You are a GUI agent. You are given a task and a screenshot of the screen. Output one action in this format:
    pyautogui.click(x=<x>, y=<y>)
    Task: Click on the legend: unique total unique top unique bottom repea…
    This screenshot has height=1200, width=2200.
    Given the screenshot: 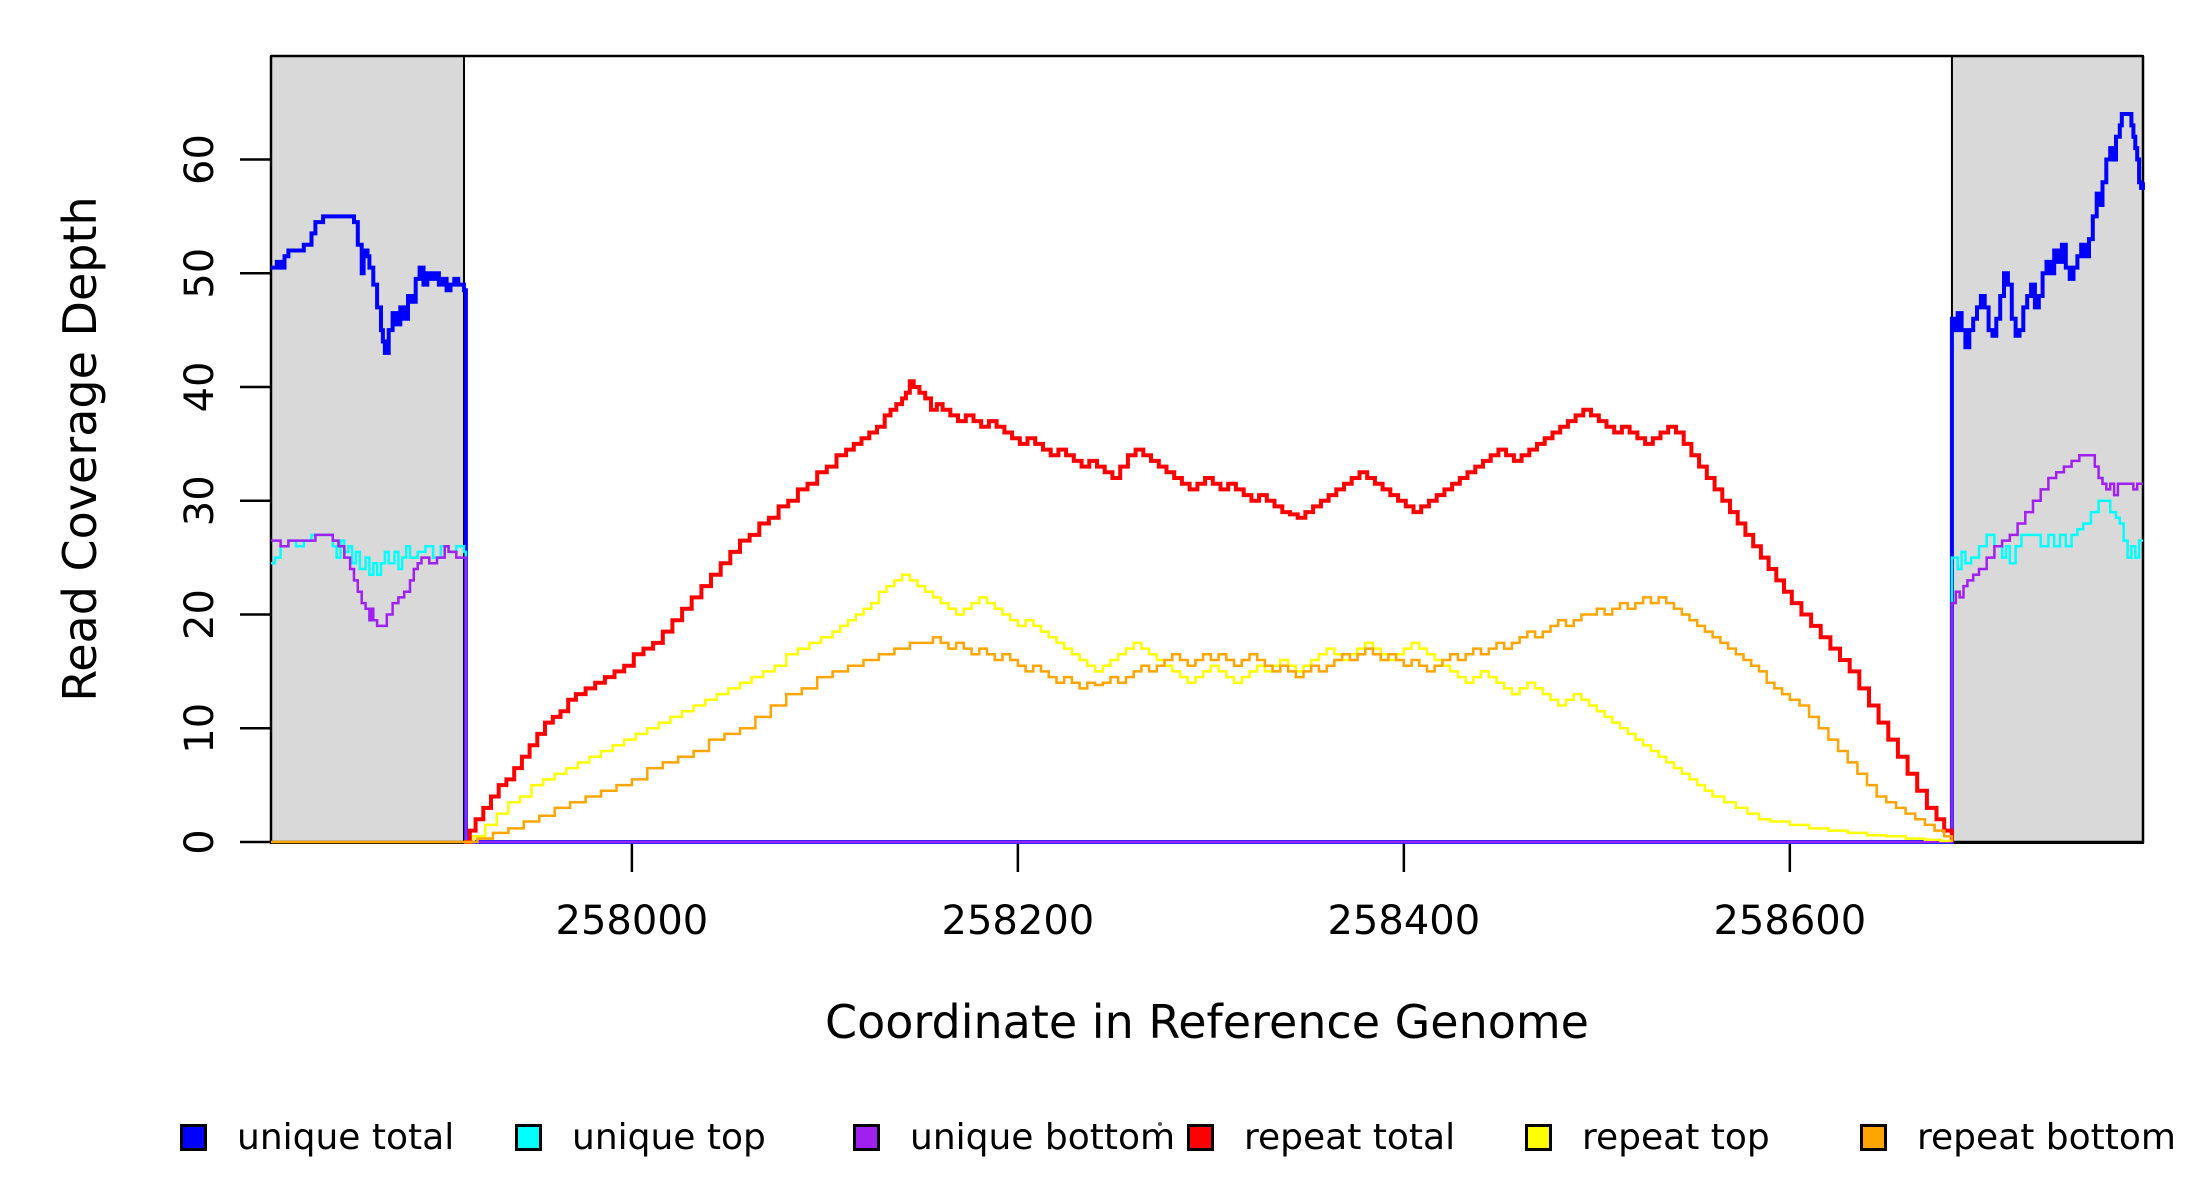 What is the action you would take?
    pyautogui.click(x=1100, y=1137)
    